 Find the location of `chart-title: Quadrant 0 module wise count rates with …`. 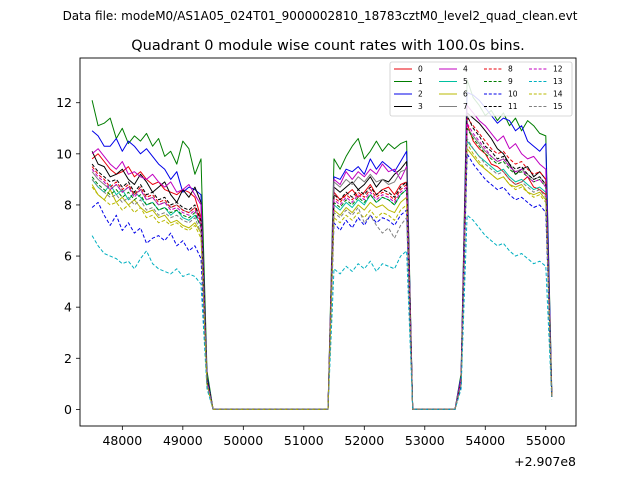

chart-title: Quadrant 0 module wise count rates with … is located at coordinates (328, 46).